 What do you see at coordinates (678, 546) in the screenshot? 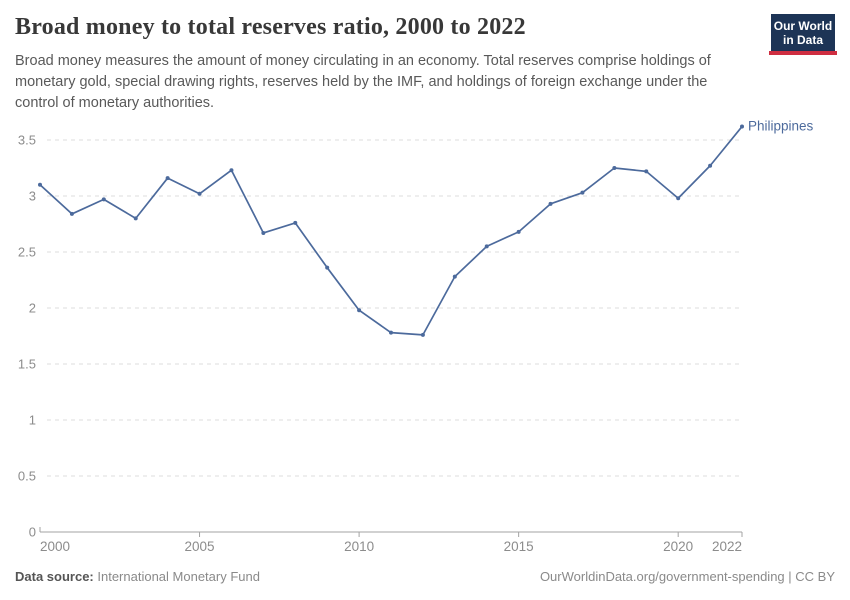
I see `x-axis-tick-label: 2020` at bounding box center [678, 546].